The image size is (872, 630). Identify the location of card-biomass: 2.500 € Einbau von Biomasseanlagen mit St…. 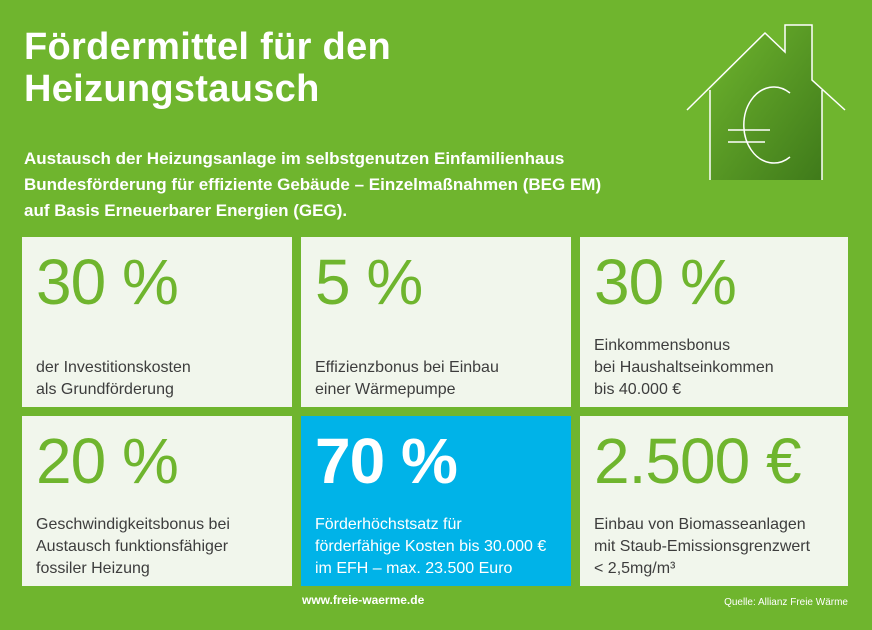
(714, 501).